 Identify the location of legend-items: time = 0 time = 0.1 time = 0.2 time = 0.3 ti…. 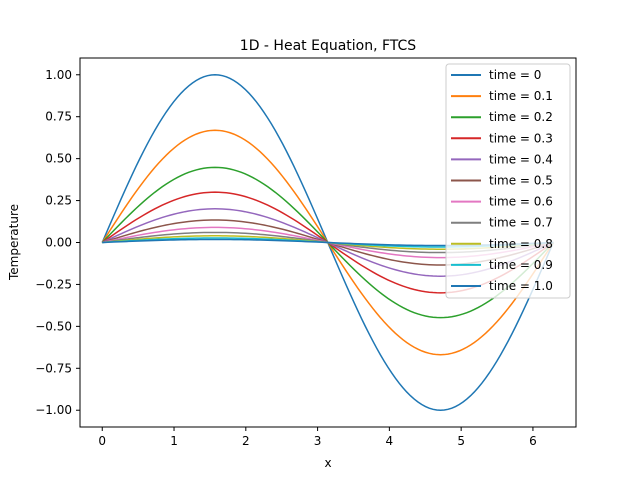
(502, 180).